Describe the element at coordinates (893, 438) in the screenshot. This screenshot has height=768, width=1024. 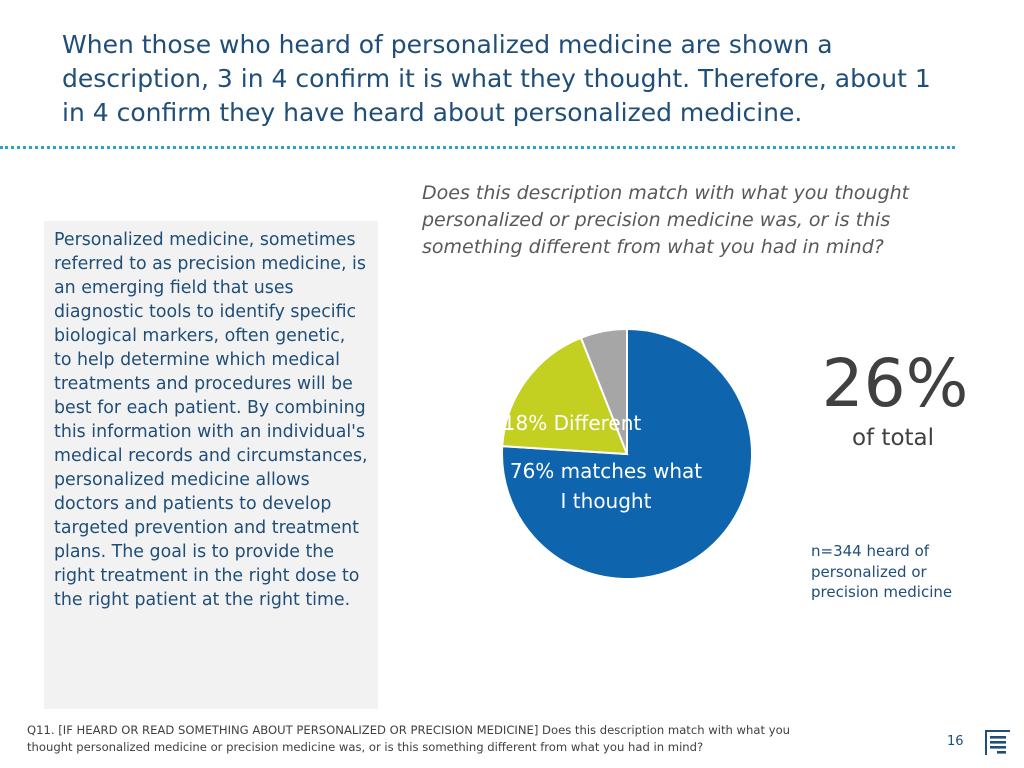
I see `callout-caption: of total` at that location.